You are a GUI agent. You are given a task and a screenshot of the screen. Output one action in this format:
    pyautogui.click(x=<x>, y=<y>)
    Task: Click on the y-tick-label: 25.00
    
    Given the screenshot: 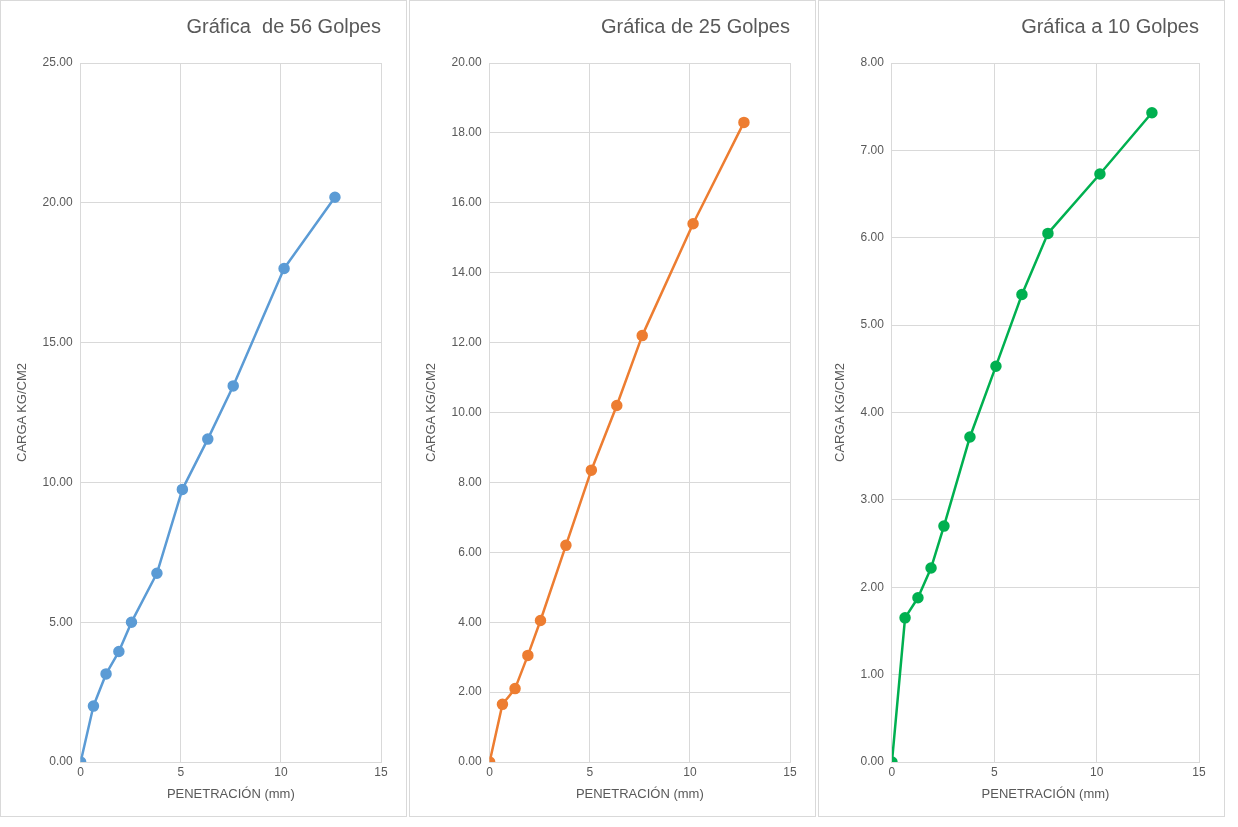 What is the action you would take?
    pyautogui.click(x=57, y=62)
    